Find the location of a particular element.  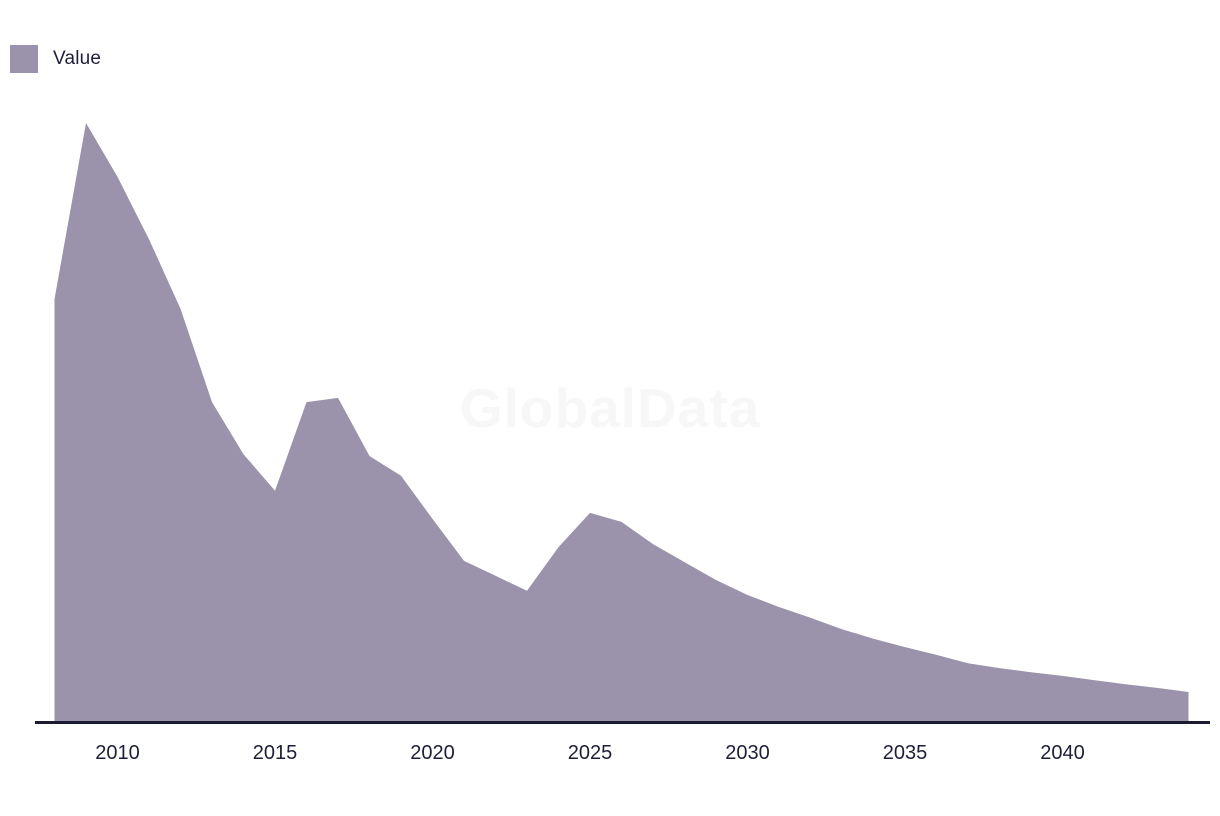

x-tick-label-2020: 2020 is located at coordinates (432, 753).